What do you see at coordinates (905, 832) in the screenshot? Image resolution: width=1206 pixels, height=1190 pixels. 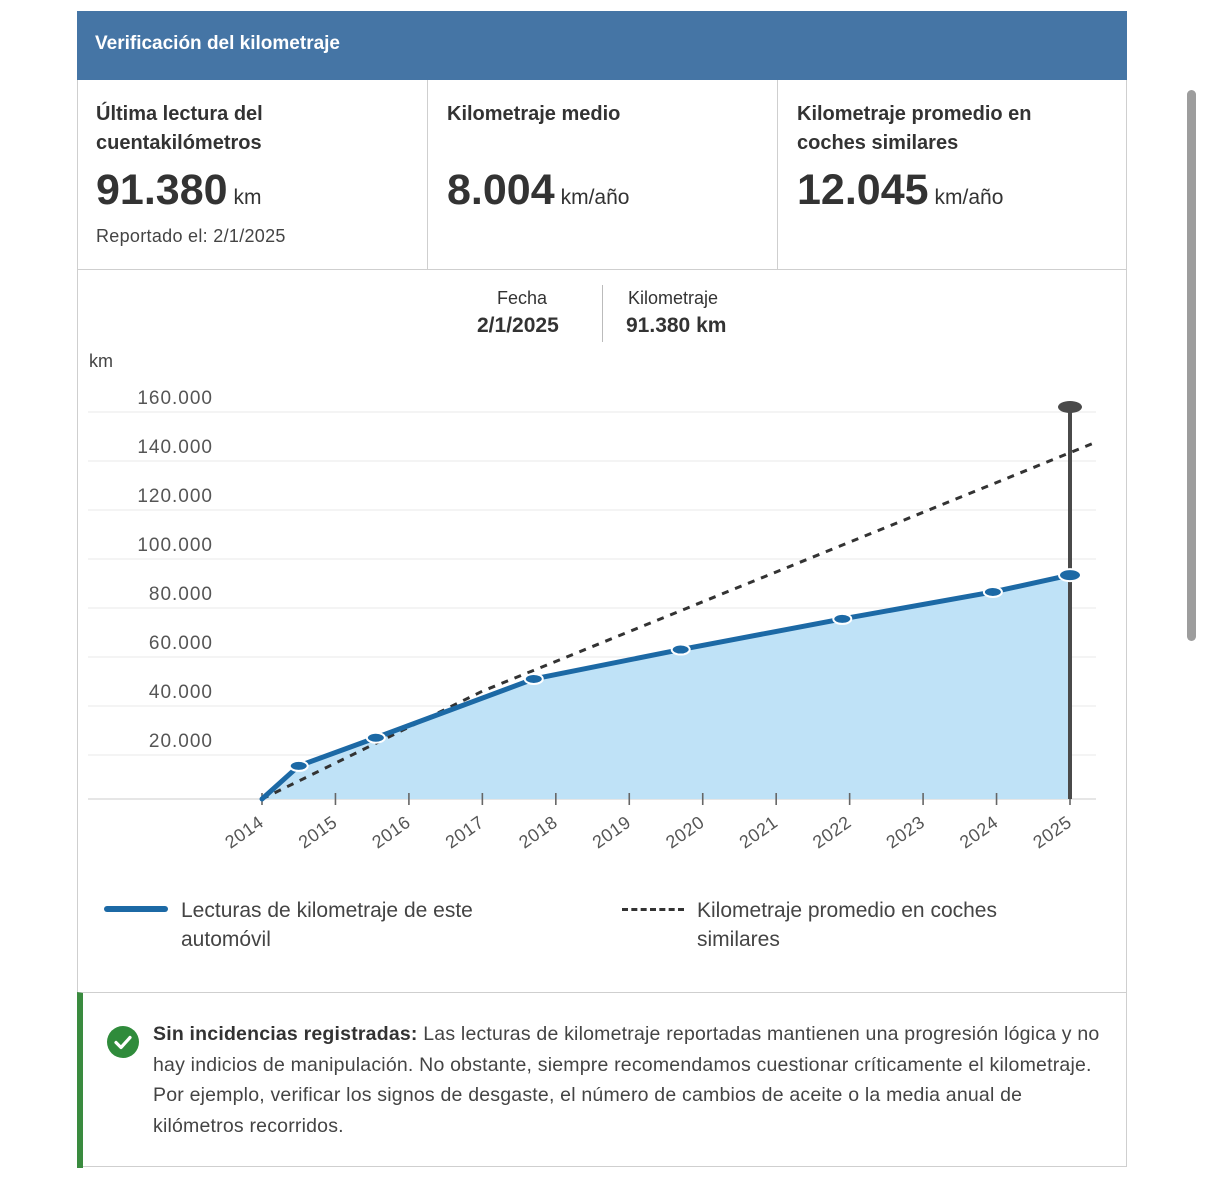 I see `x-tick-label: 2023` at bounding box center [905, 832].